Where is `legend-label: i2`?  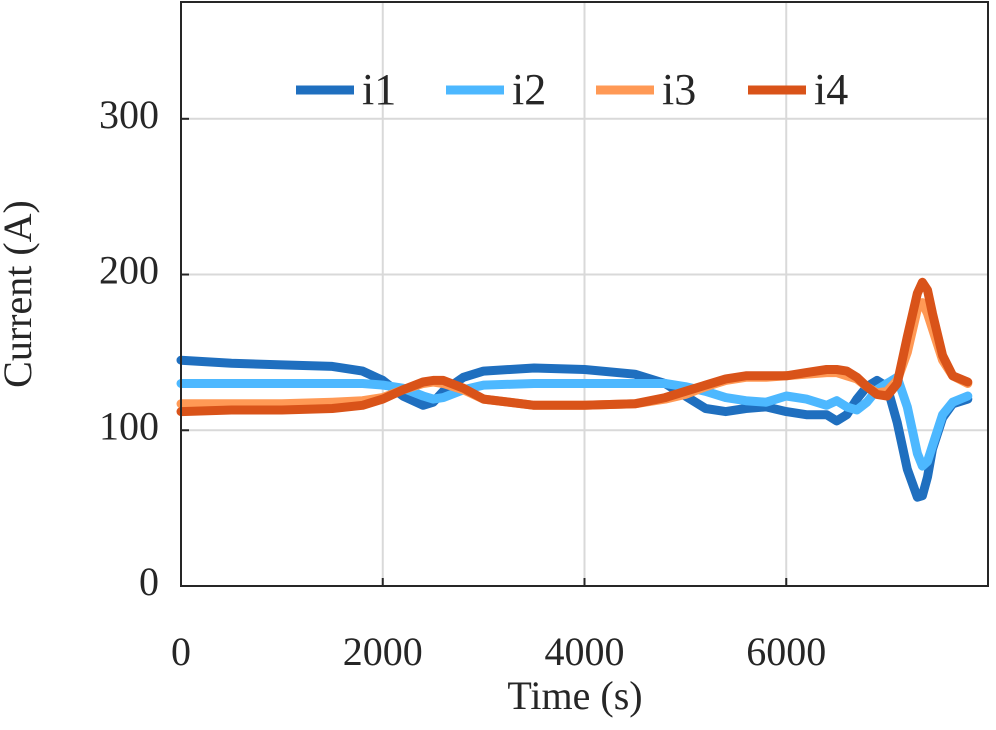 legend-label: i2 is located at coordinates (529, 89).